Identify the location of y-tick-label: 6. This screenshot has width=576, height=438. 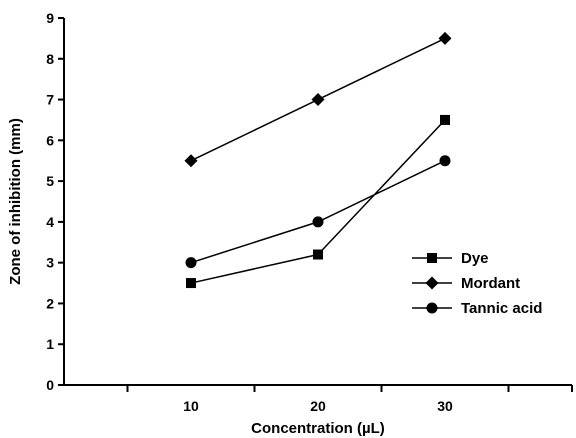
(50, 140).